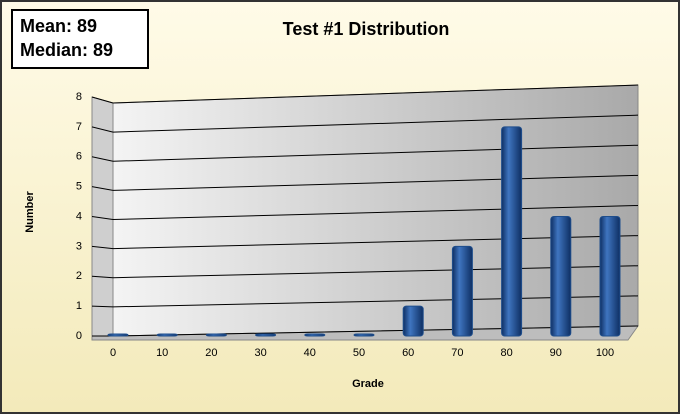 The height and width of the screenshot is (415, 681). What do you see at coordinates (162, 353) in the screenshot?
I see `x-tick-label: 10` at bounding box center [162, 353].